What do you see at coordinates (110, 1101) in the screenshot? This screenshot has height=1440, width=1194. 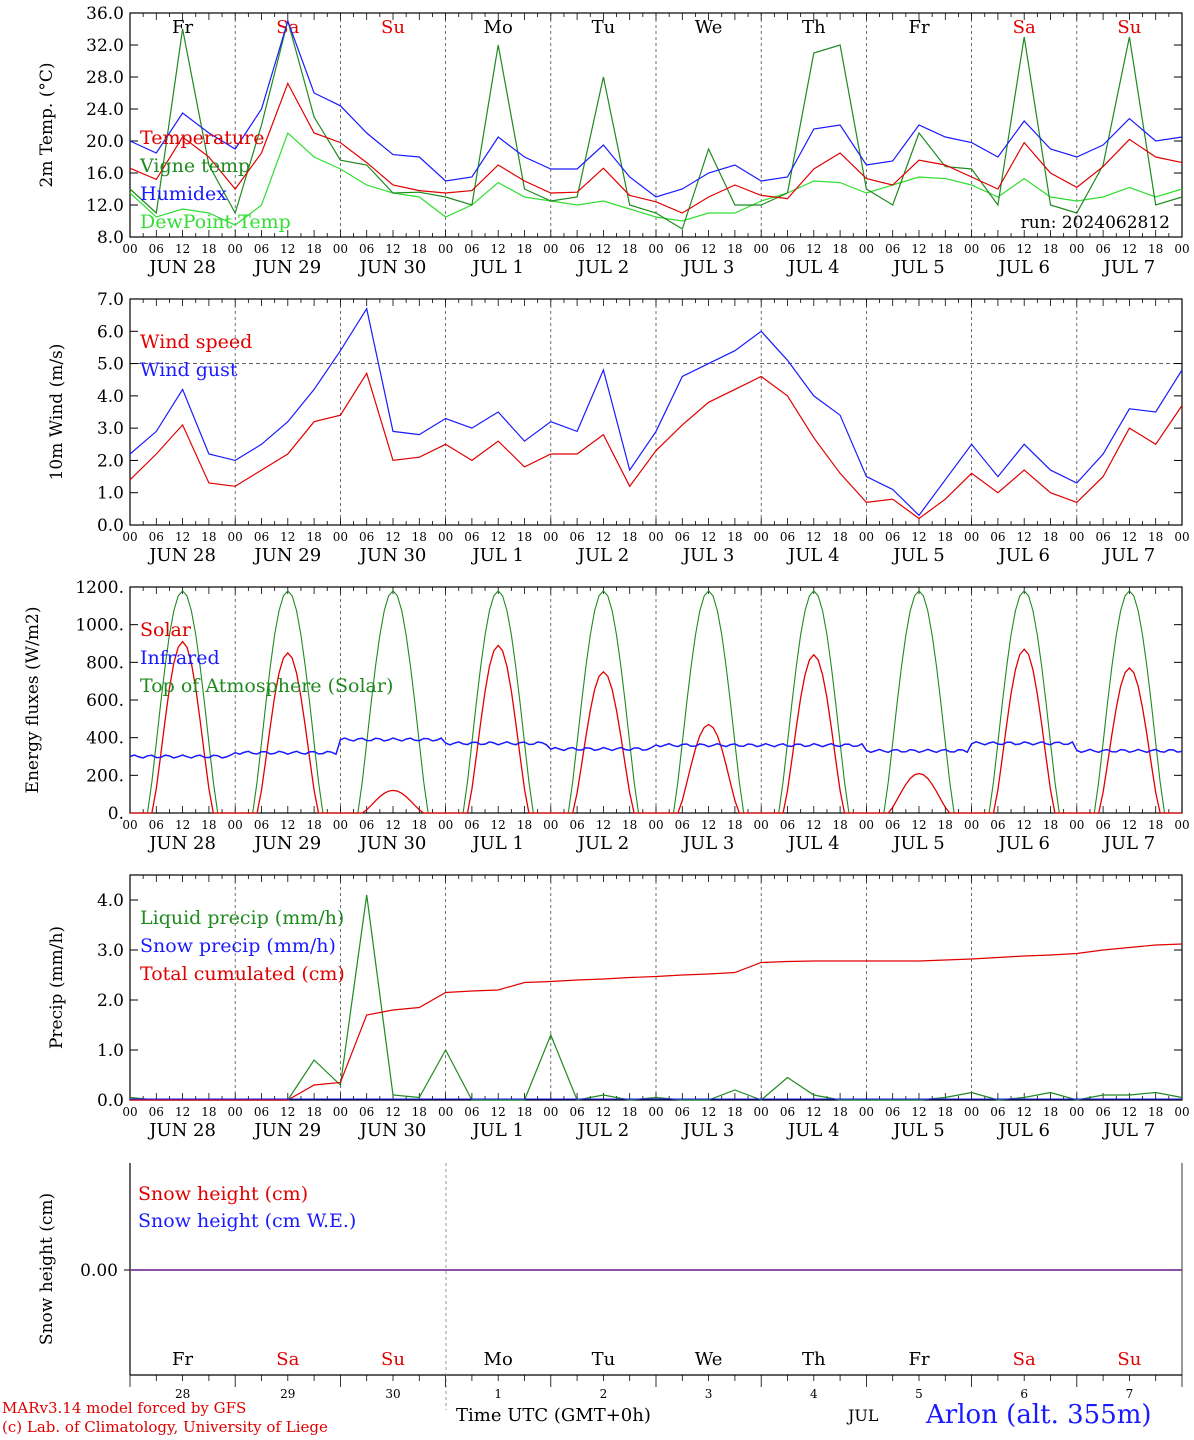 I see `y-tick-label: 0.0` at bounding box center [110, 1101].